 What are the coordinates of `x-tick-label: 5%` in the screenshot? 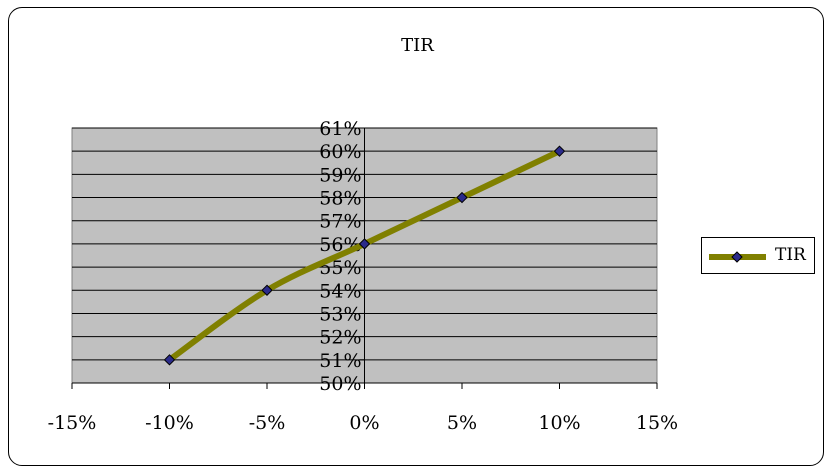 It's located at (462, 423).